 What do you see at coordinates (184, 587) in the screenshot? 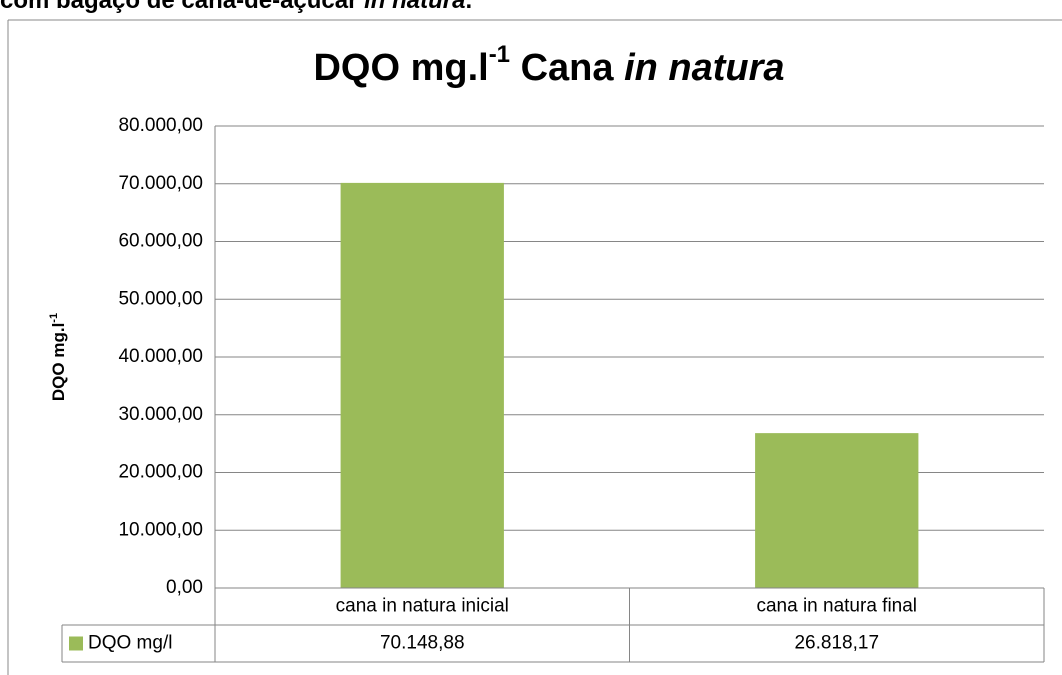
I see `y-tick-label: 0,00` at bounding box center [184, 587].